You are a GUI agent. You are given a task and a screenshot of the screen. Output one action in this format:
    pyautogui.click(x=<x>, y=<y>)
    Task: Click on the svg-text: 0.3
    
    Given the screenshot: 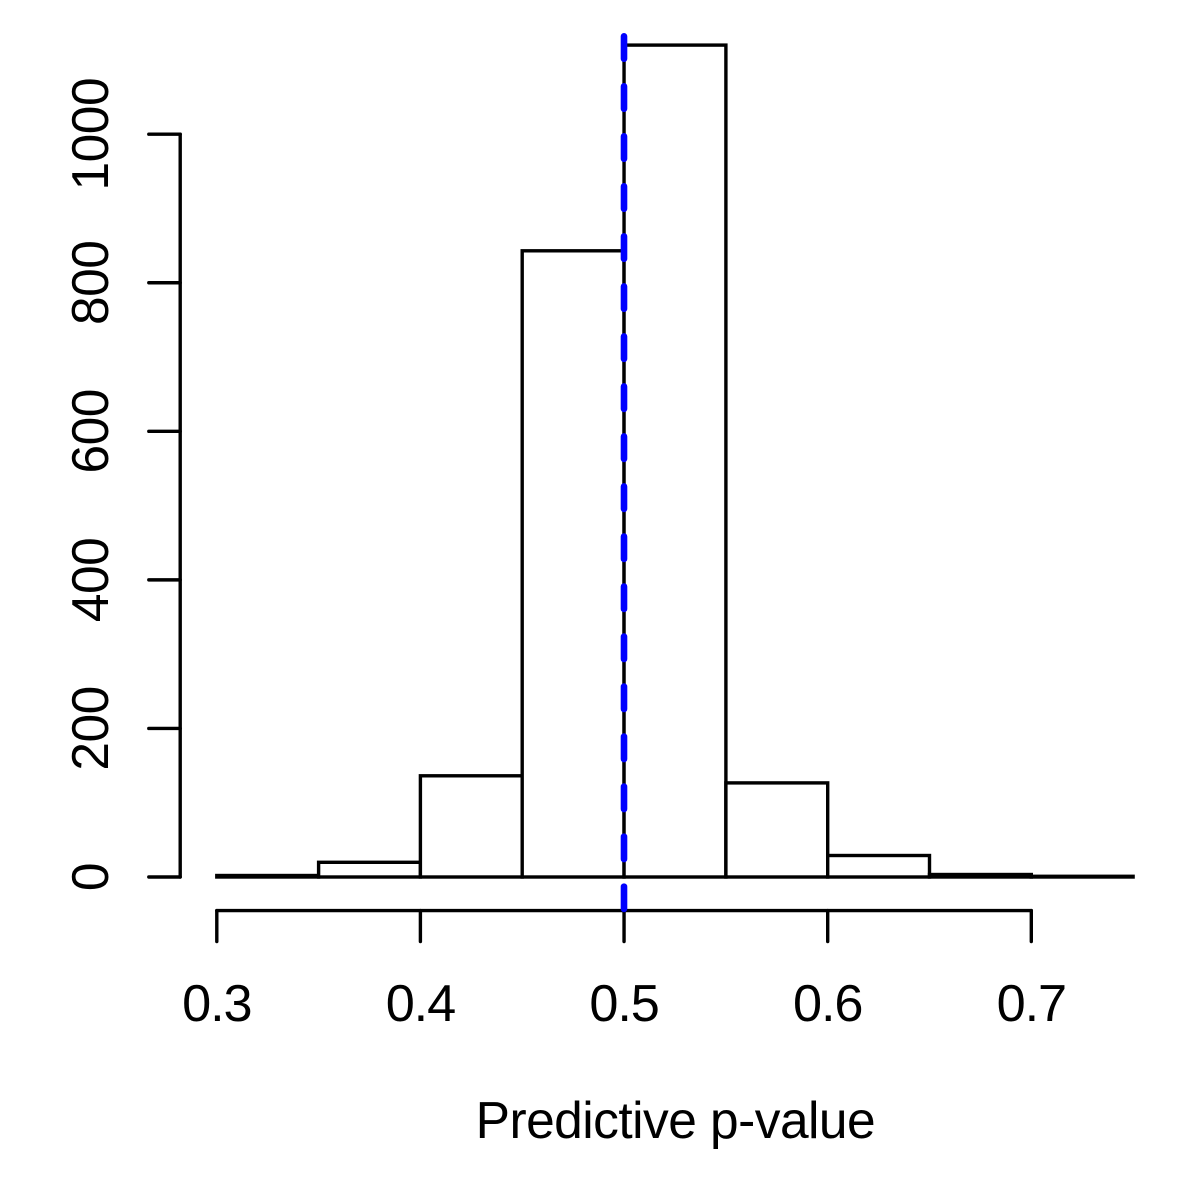 What is the action you would take?
    pyautogui.click(x=216, y=1004)
    